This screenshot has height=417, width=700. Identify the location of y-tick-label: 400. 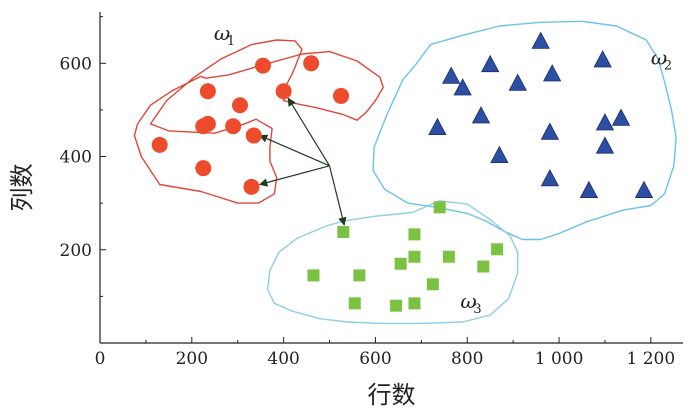
(76, 158).